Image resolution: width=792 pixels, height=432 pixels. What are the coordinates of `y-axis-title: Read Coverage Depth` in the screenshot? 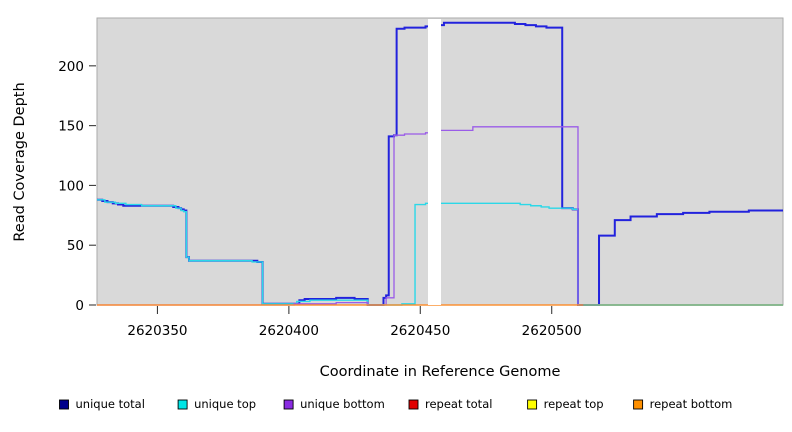 It's located at (20, 161).